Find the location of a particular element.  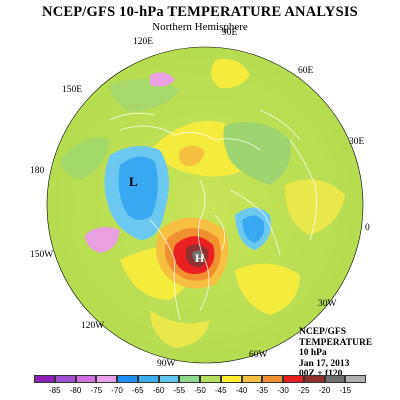

high-pressure-marker: H is located at coordinates (200, 258).